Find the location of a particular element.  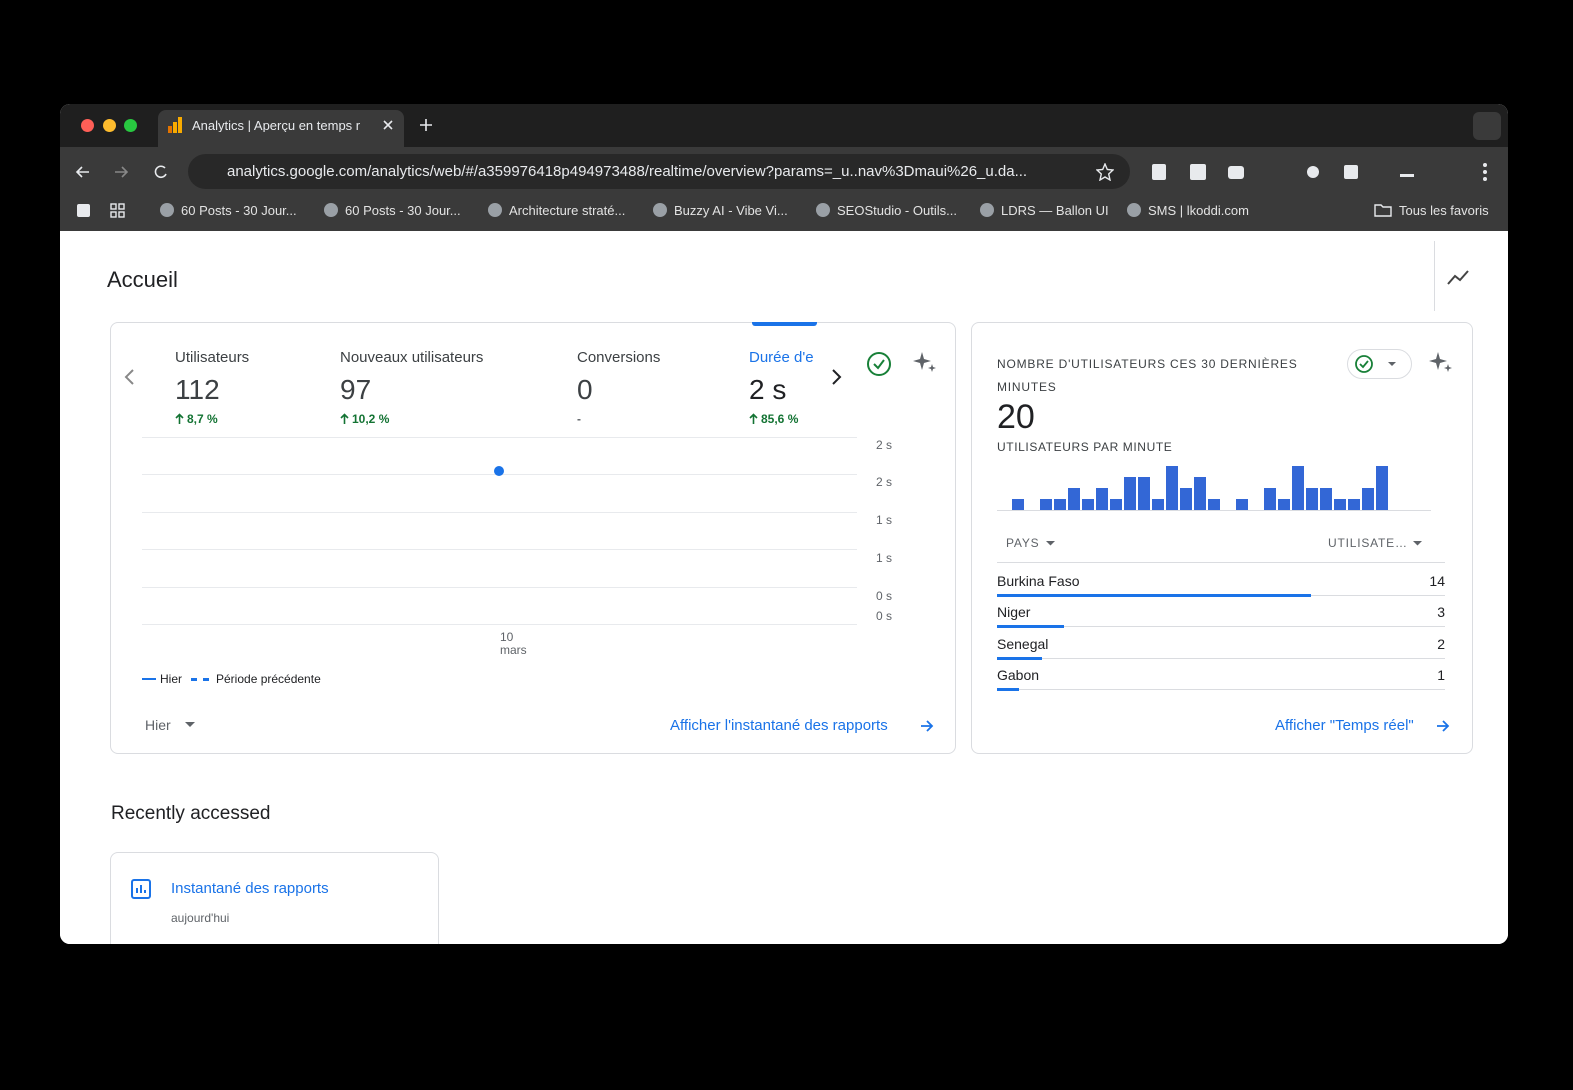

country-users: 14 is located at coordinates (1437, 581).